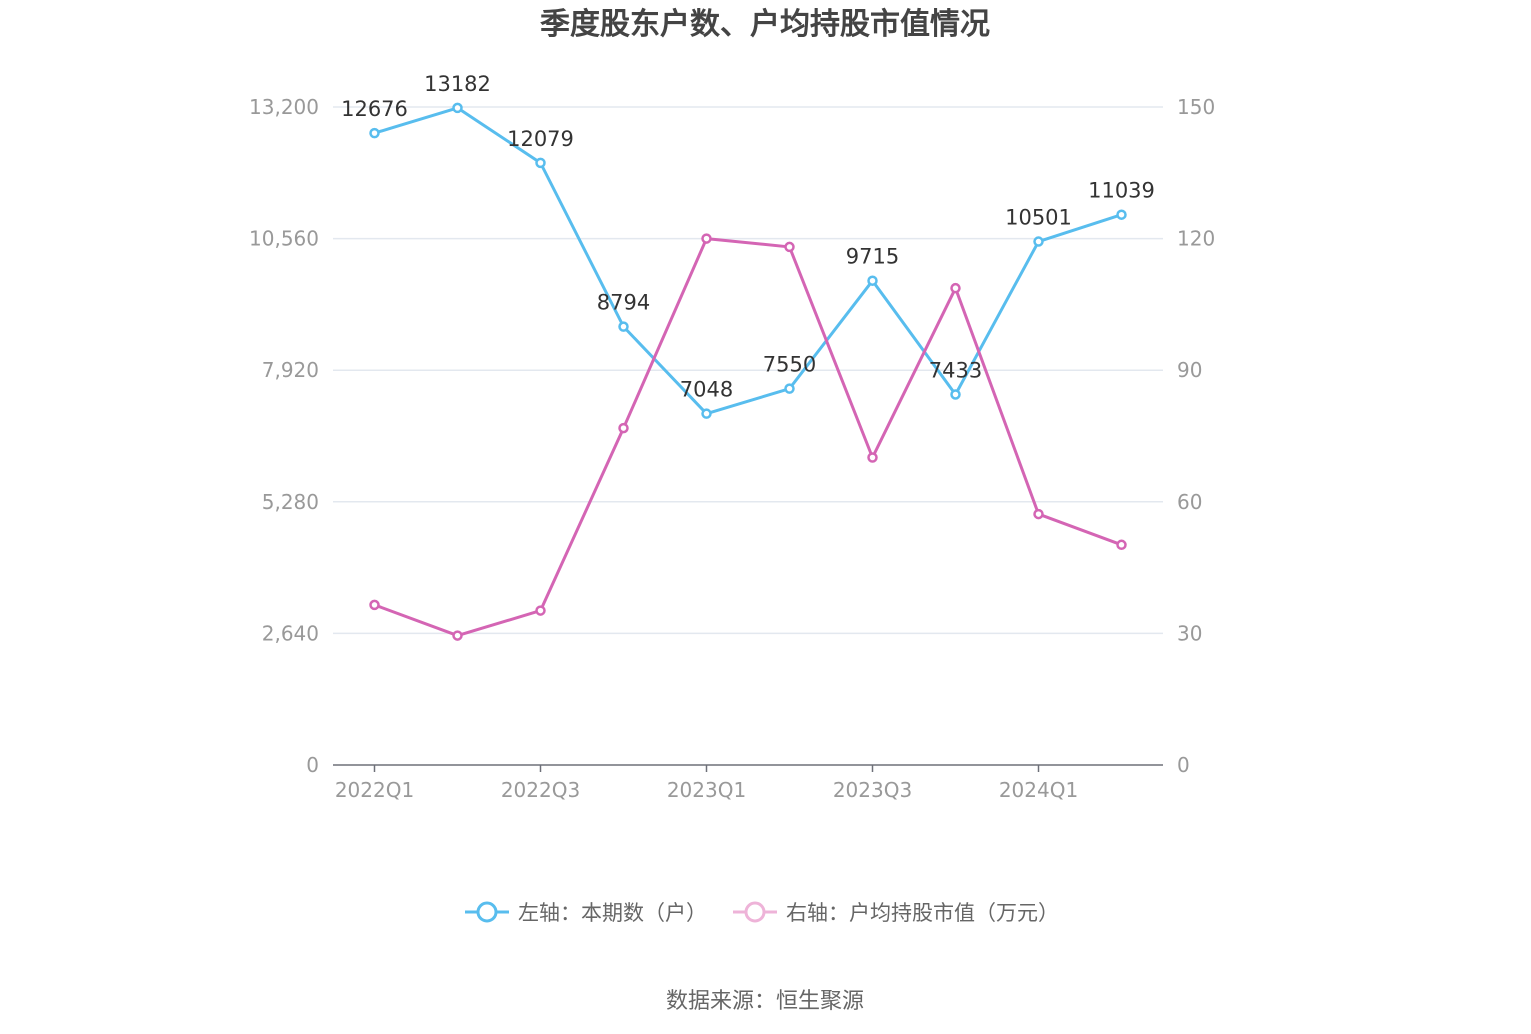 The width and height of the screenshot is (1531, 1034). Describe the element at coordinates (922, 913) in the screenshot. I see `legend-label: 右轴：户均持股市值（万元）` at that location.